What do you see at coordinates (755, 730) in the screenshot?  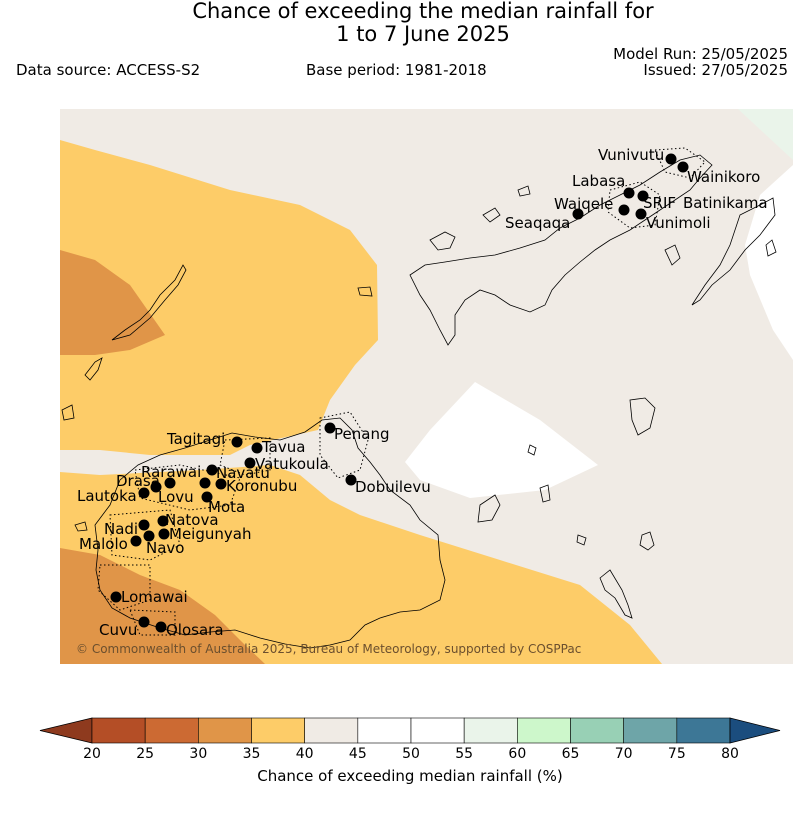 I see `colorbar-extend-high` at bounding box center [755, 730].